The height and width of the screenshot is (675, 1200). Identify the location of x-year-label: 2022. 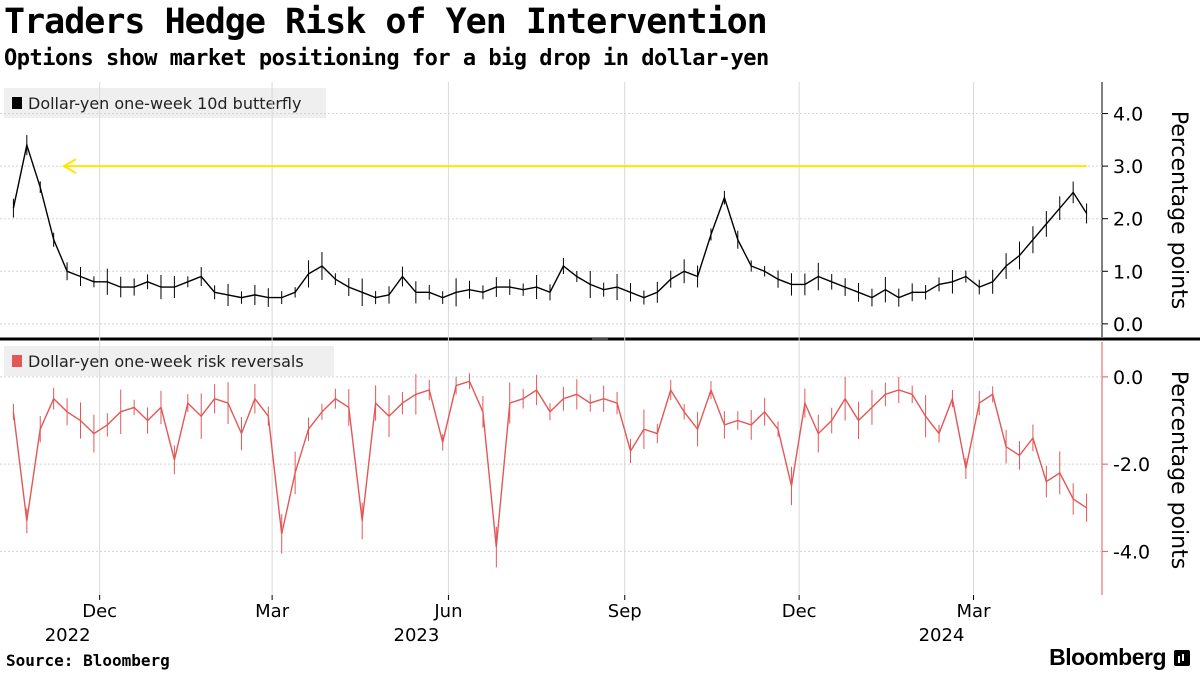
(68, 635).